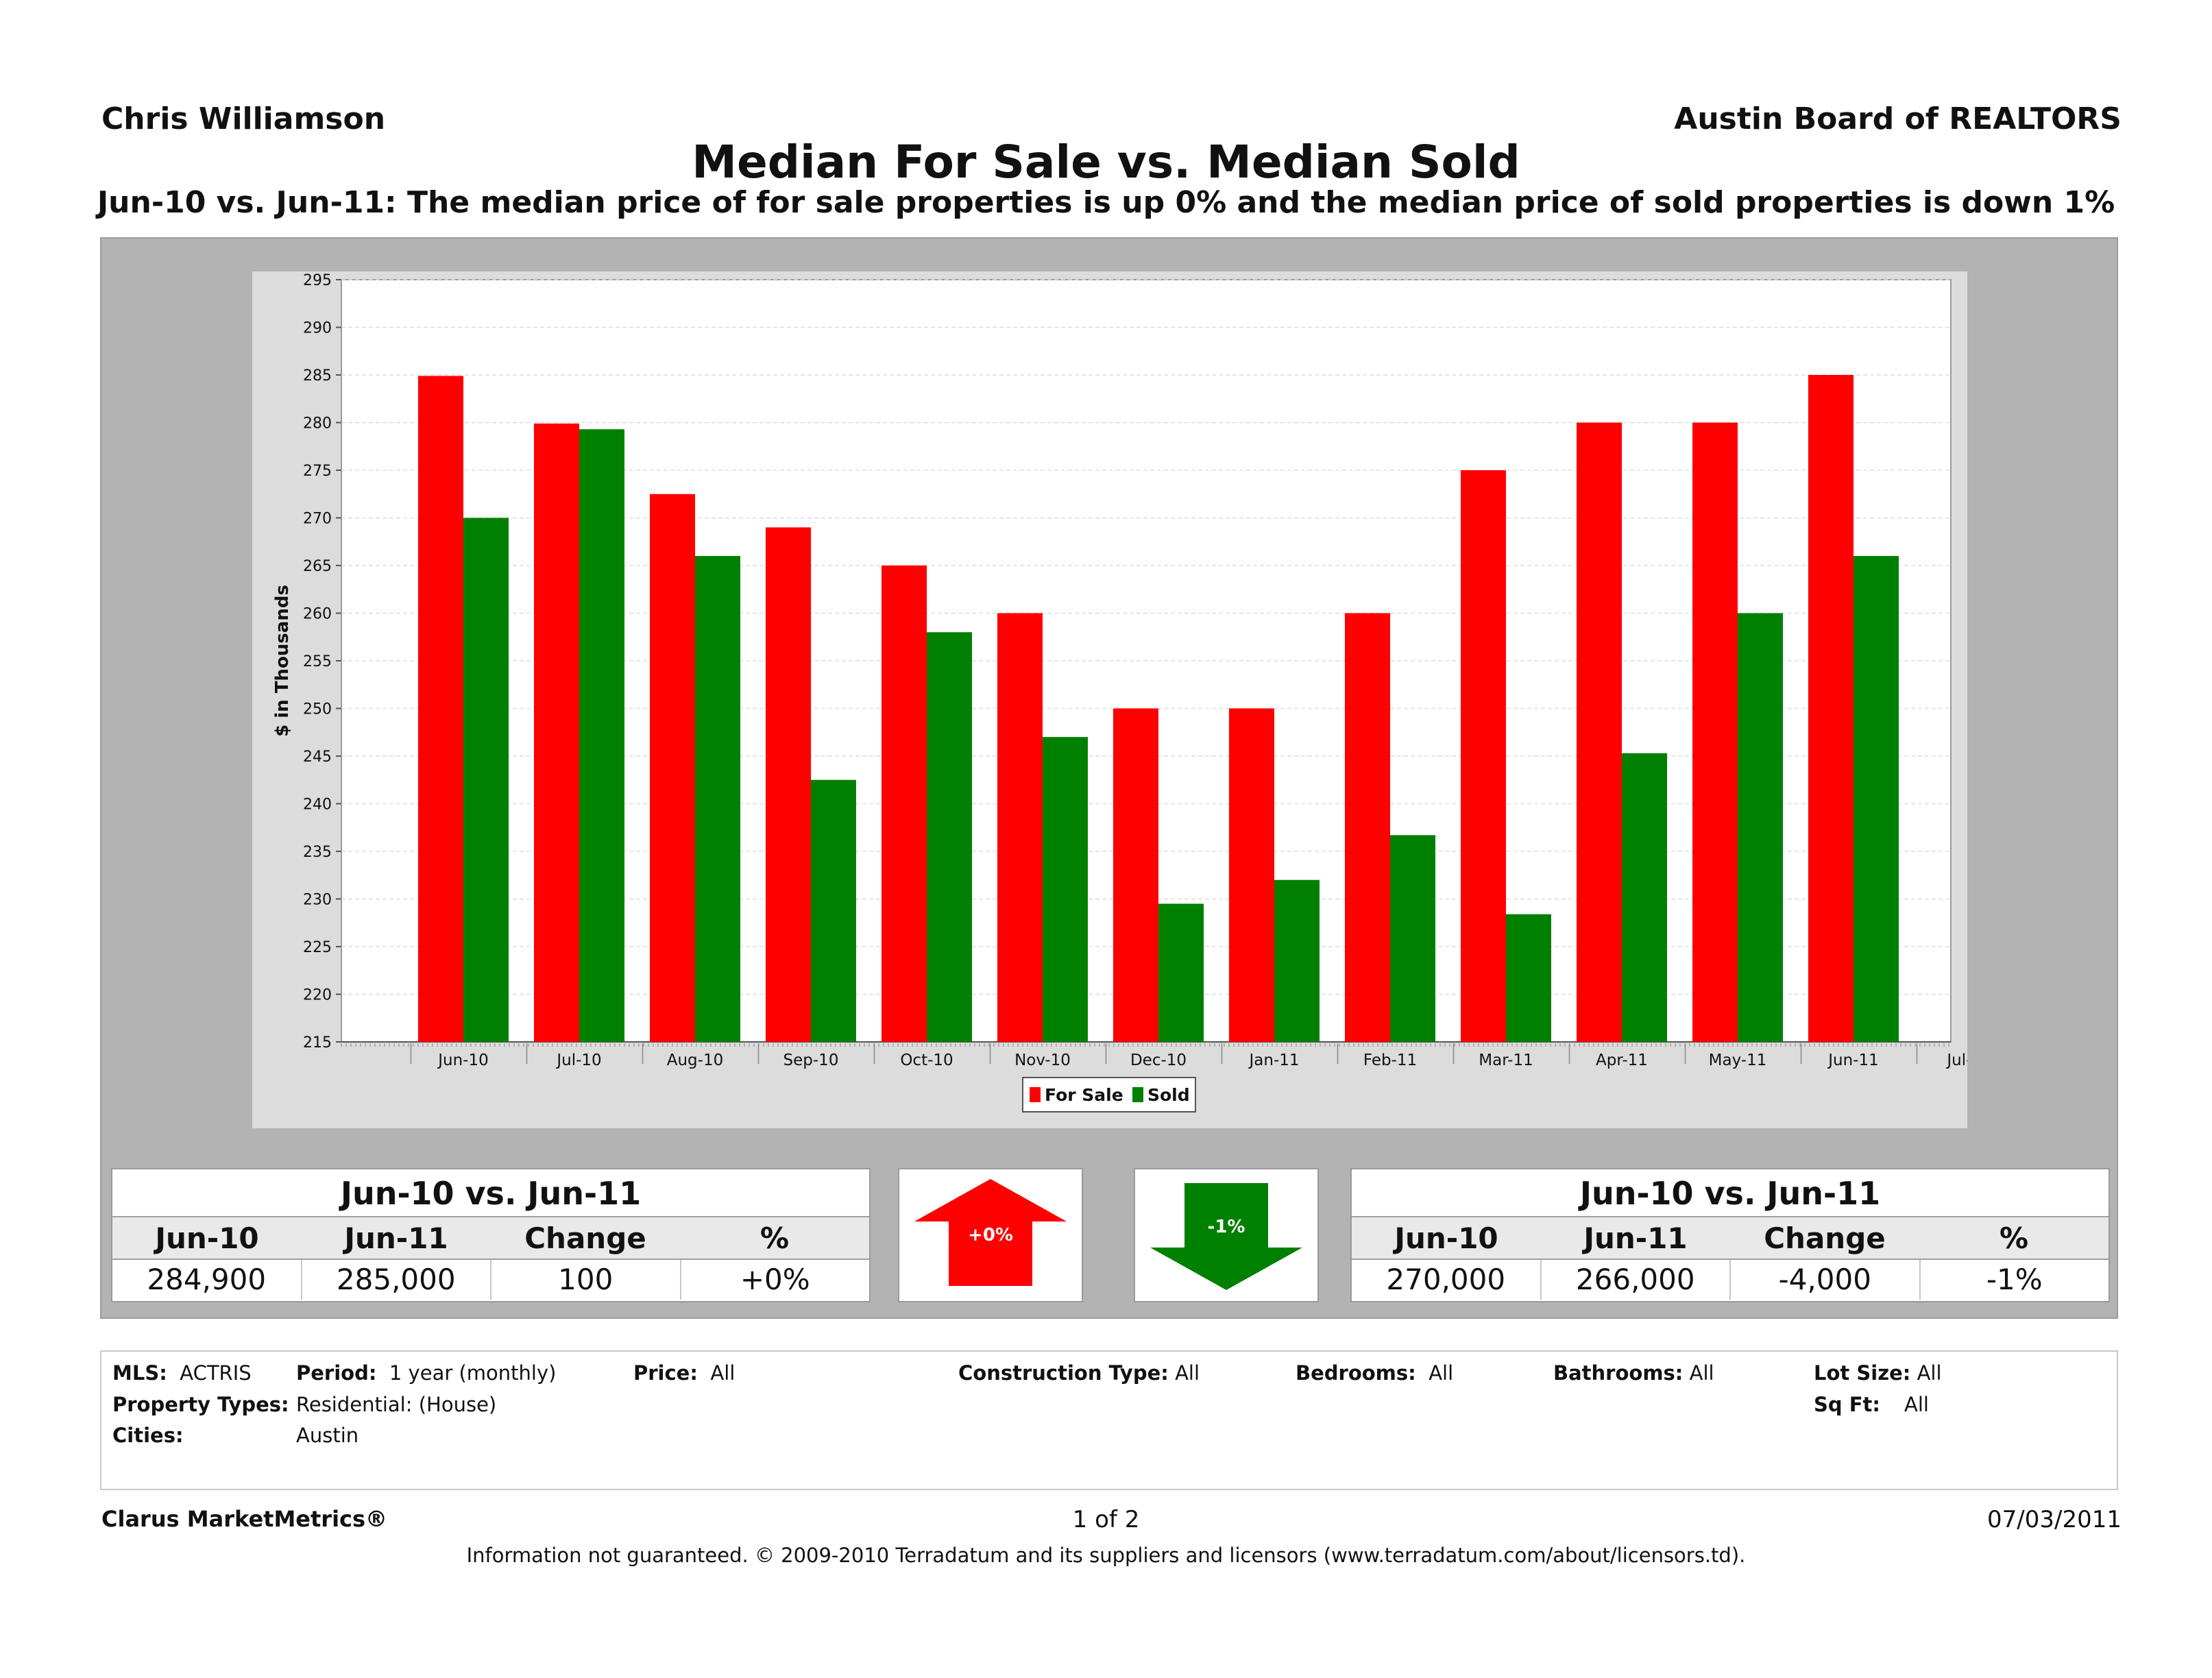  Describe the element at coordinates (774, 1238) in the screenshot. I see `for-sale-col-header: %` at that location.